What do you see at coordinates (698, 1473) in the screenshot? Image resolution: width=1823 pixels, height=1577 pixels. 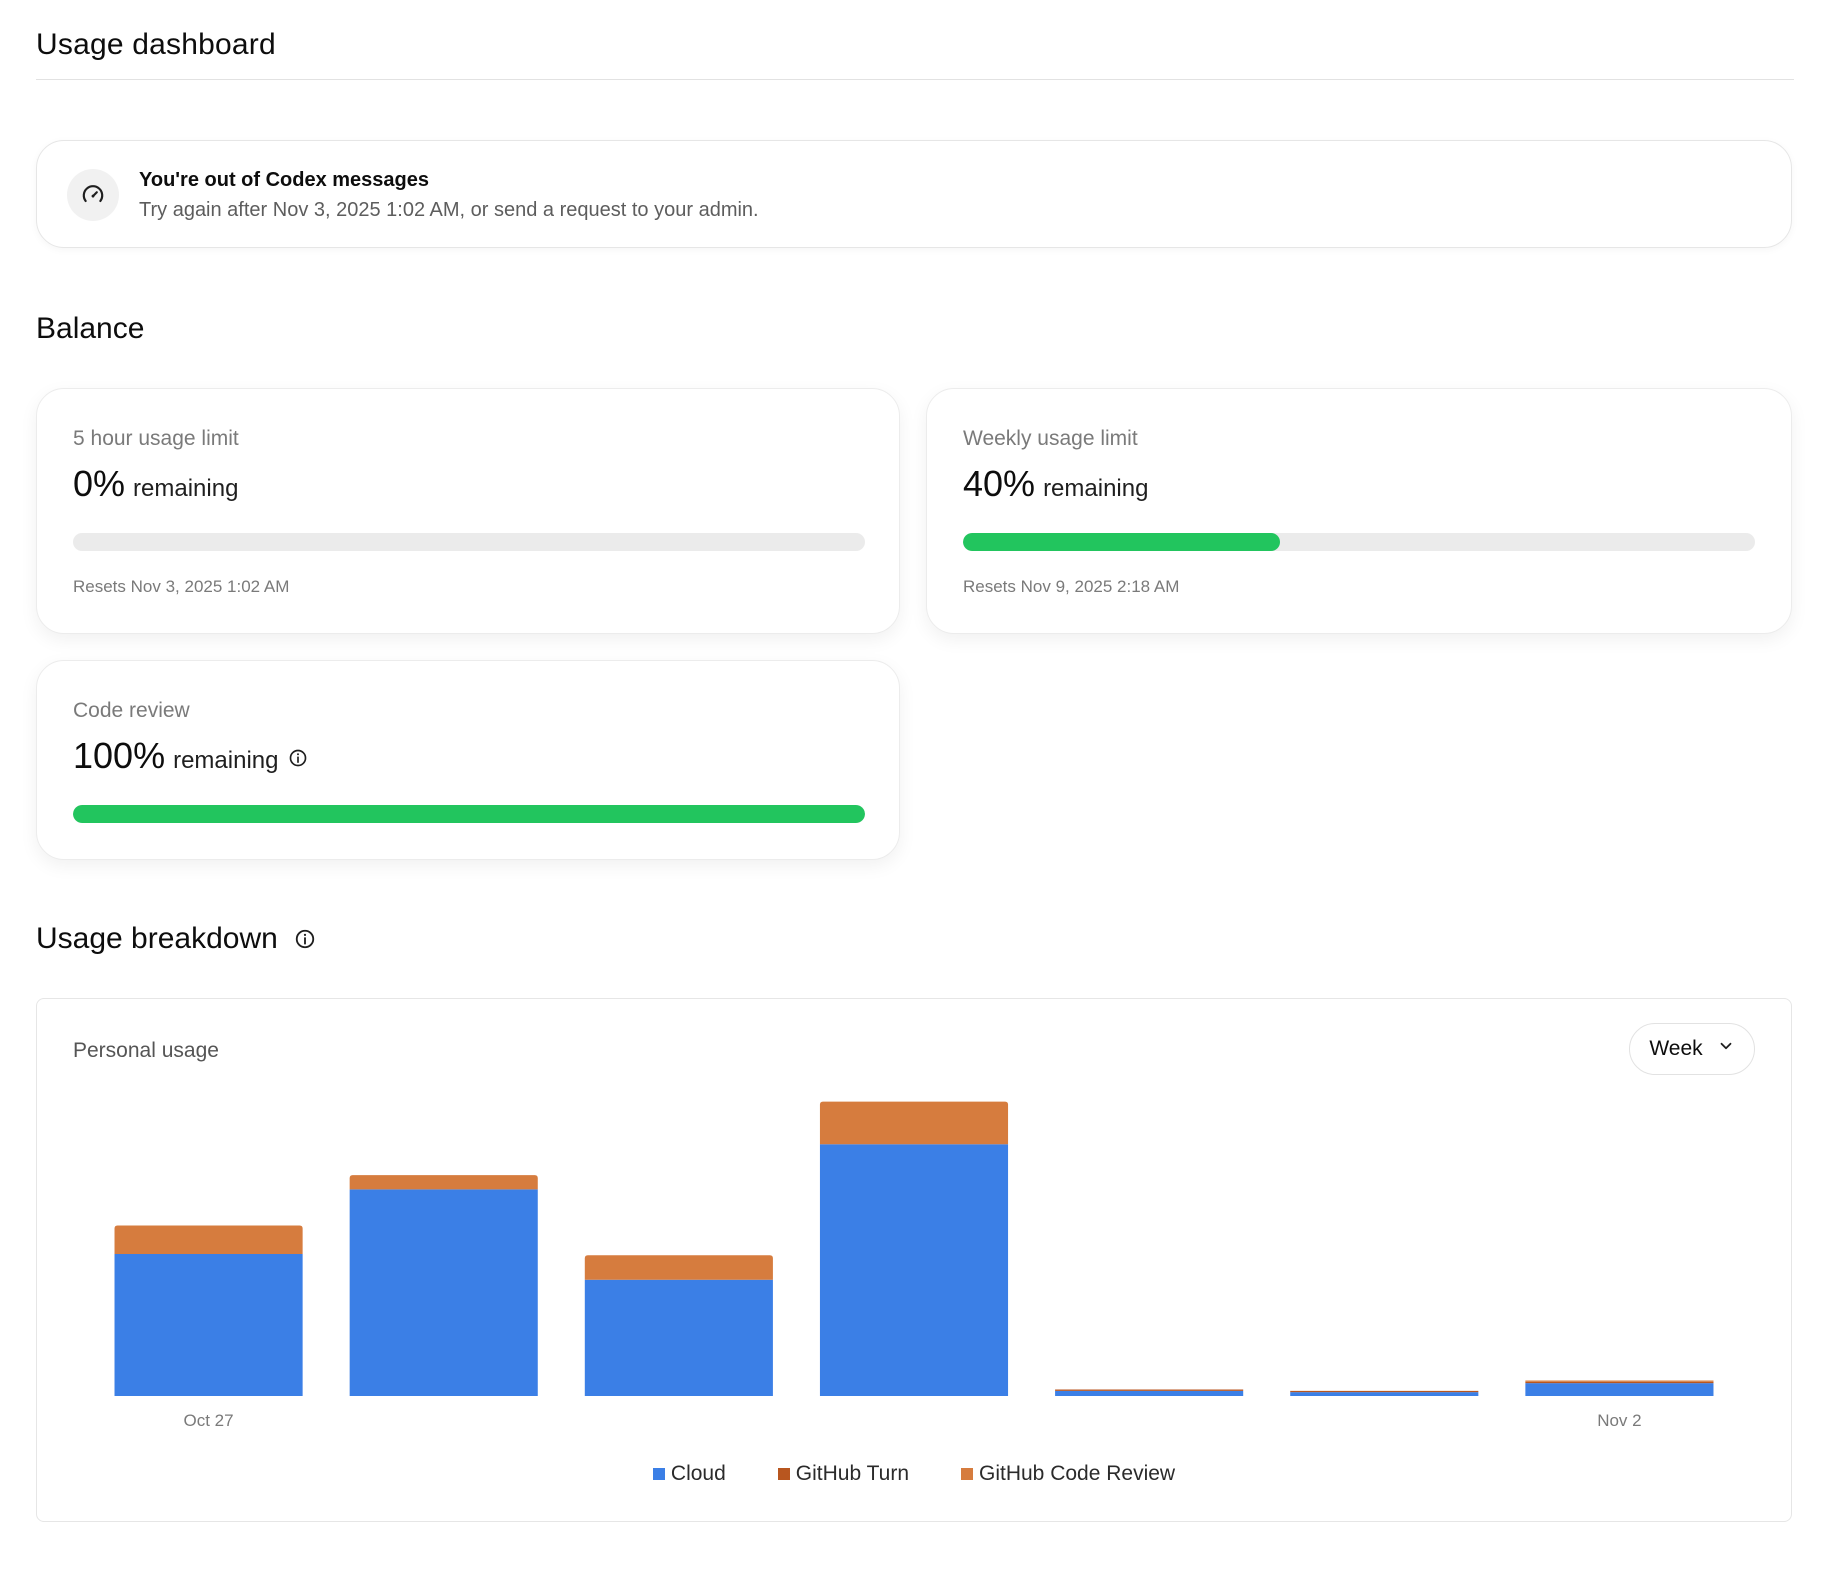 I see `legend-label: Cloud` at bounding box center [698, 1473].